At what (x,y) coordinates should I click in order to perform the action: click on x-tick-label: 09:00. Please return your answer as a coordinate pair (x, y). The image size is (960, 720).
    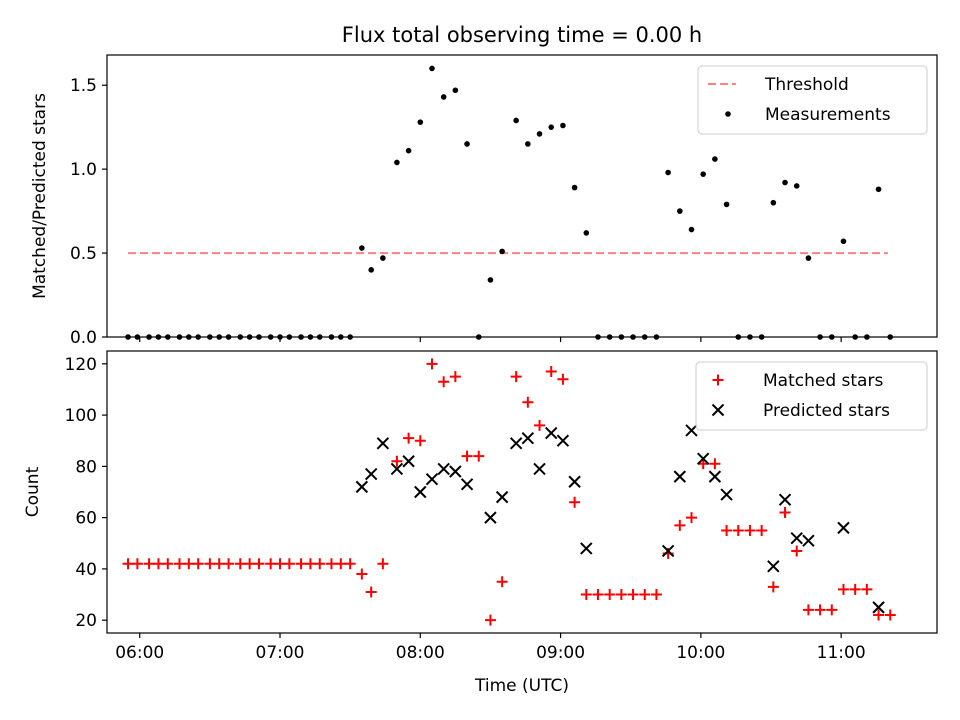
    Looking at the image, I should click on (560, 653).